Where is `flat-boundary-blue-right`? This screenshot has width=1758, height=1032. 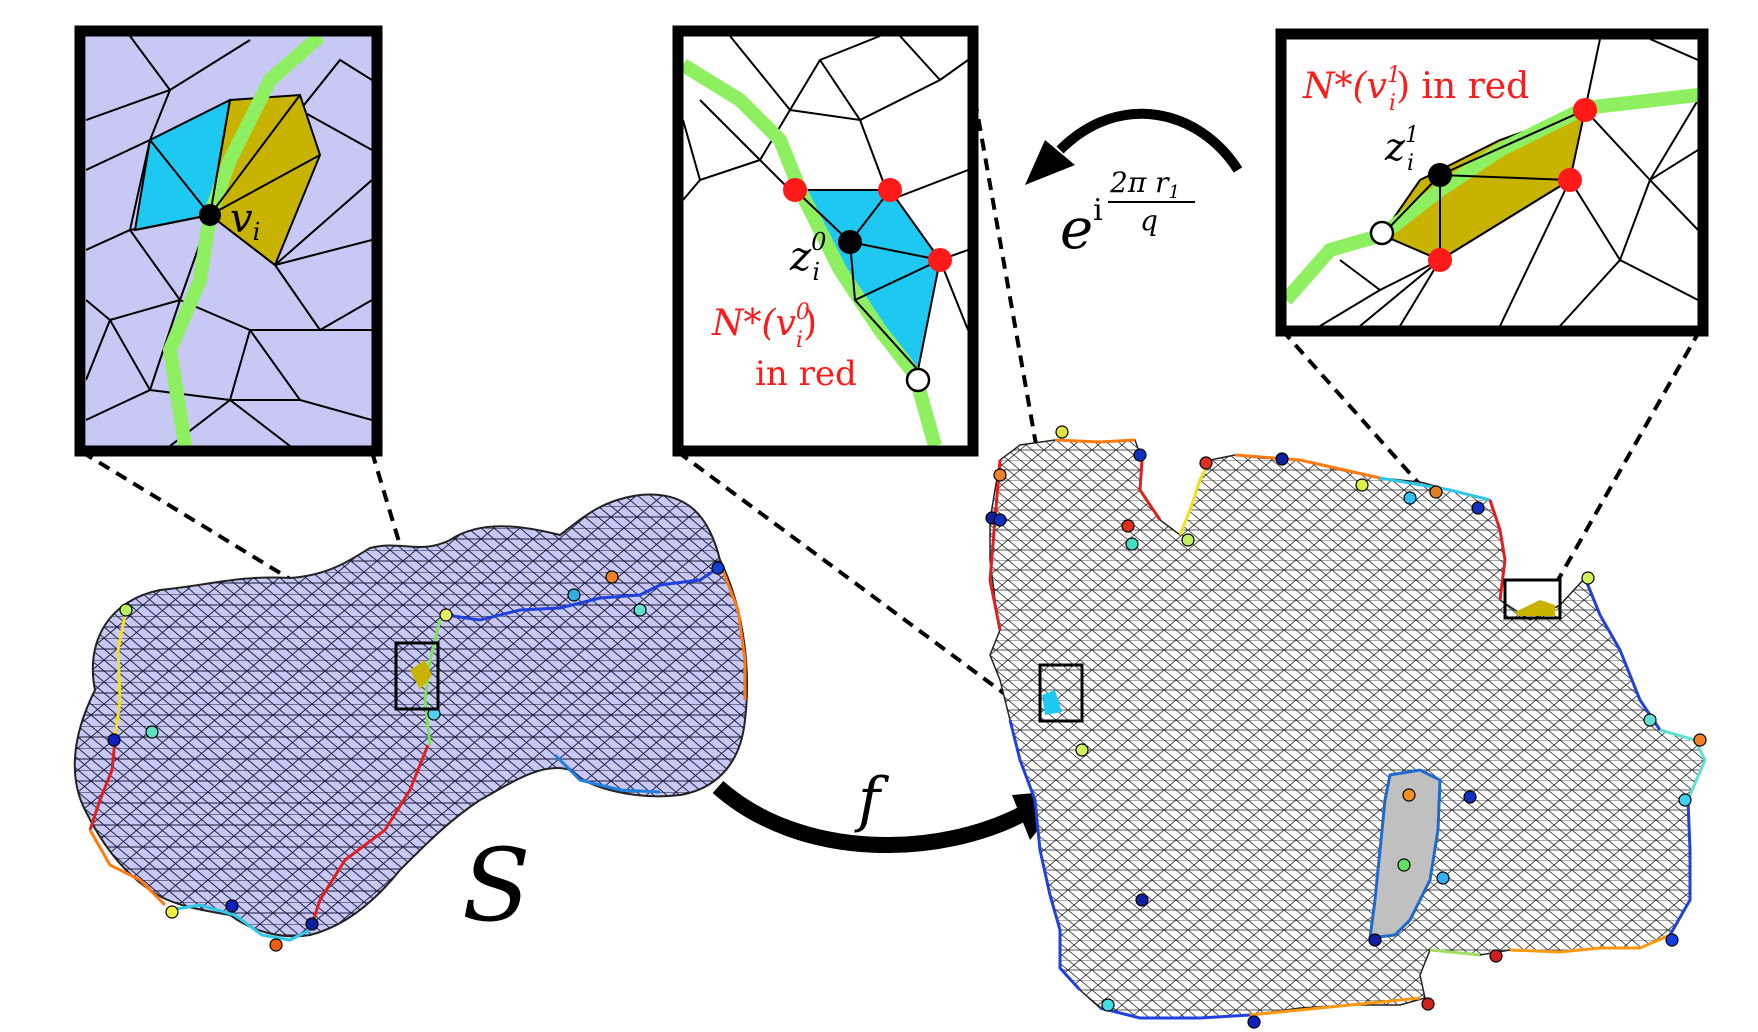
flat-boundary-blue-right is located at coordinates (1622, 654).